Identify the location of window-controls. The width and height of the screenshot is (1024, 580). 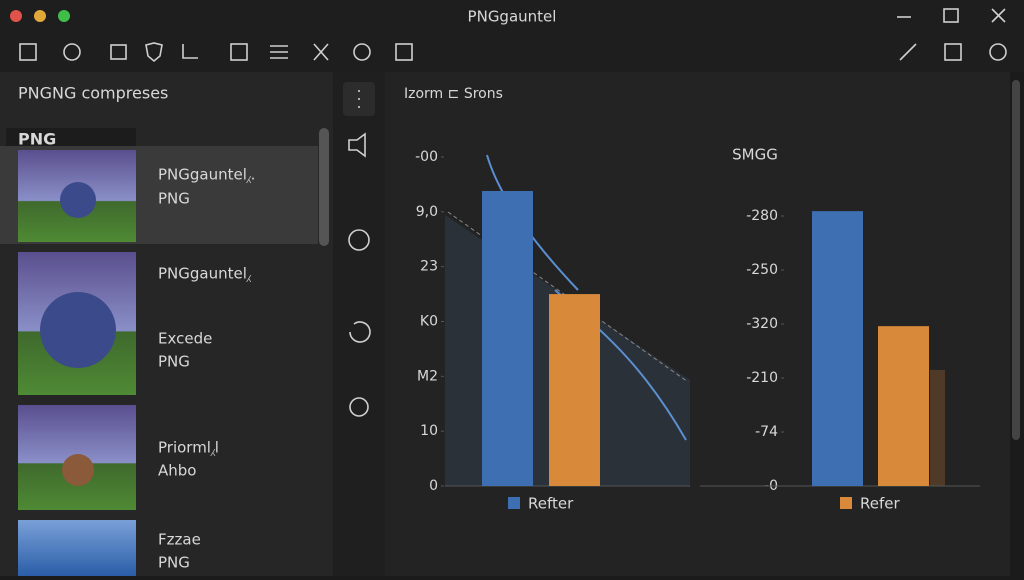
(951, 15).